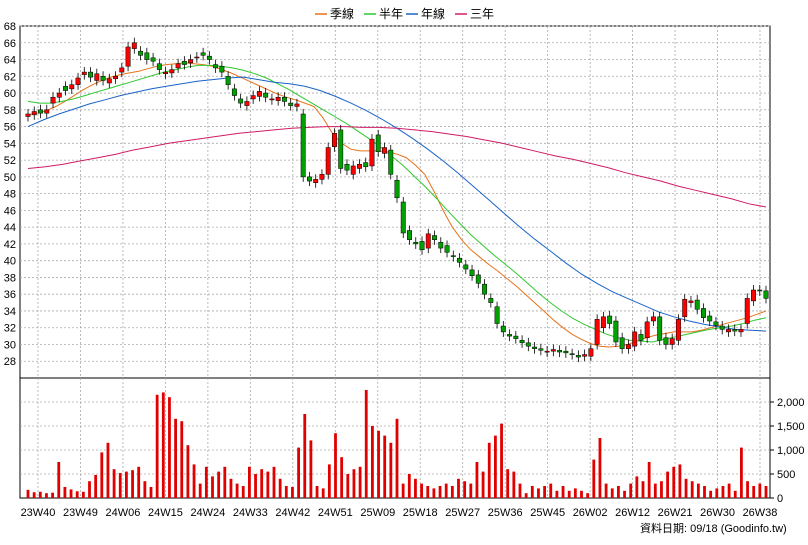 The image size is (808, 545). Describe the element at coordinates (462, 513) in the screenshot. I see `date-tick-label: 25W27` at that location.